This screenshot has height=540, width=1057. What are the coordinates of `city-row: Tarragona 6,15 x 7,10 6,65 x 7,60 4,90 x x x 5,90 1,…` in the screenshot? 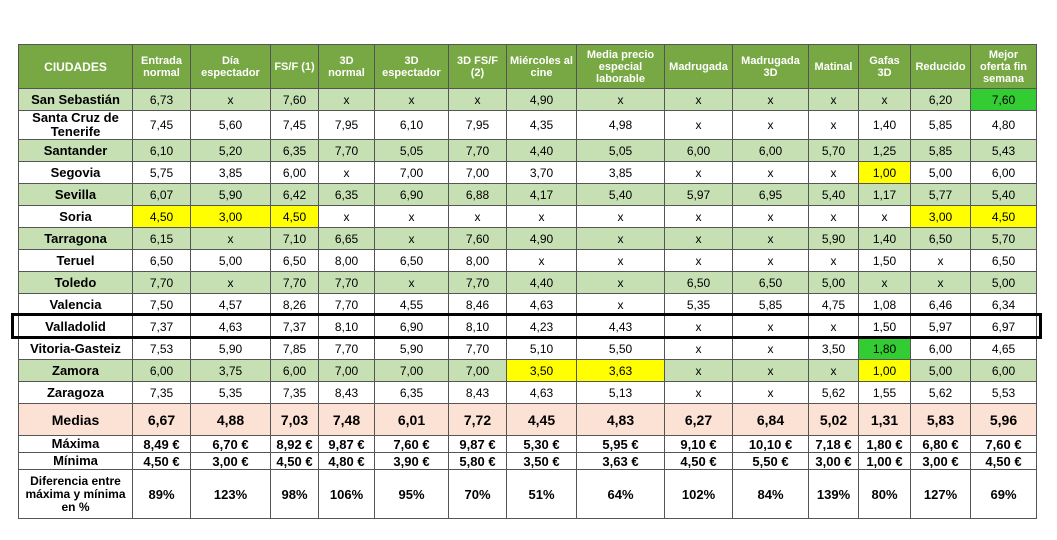 It's located at (527, 238).